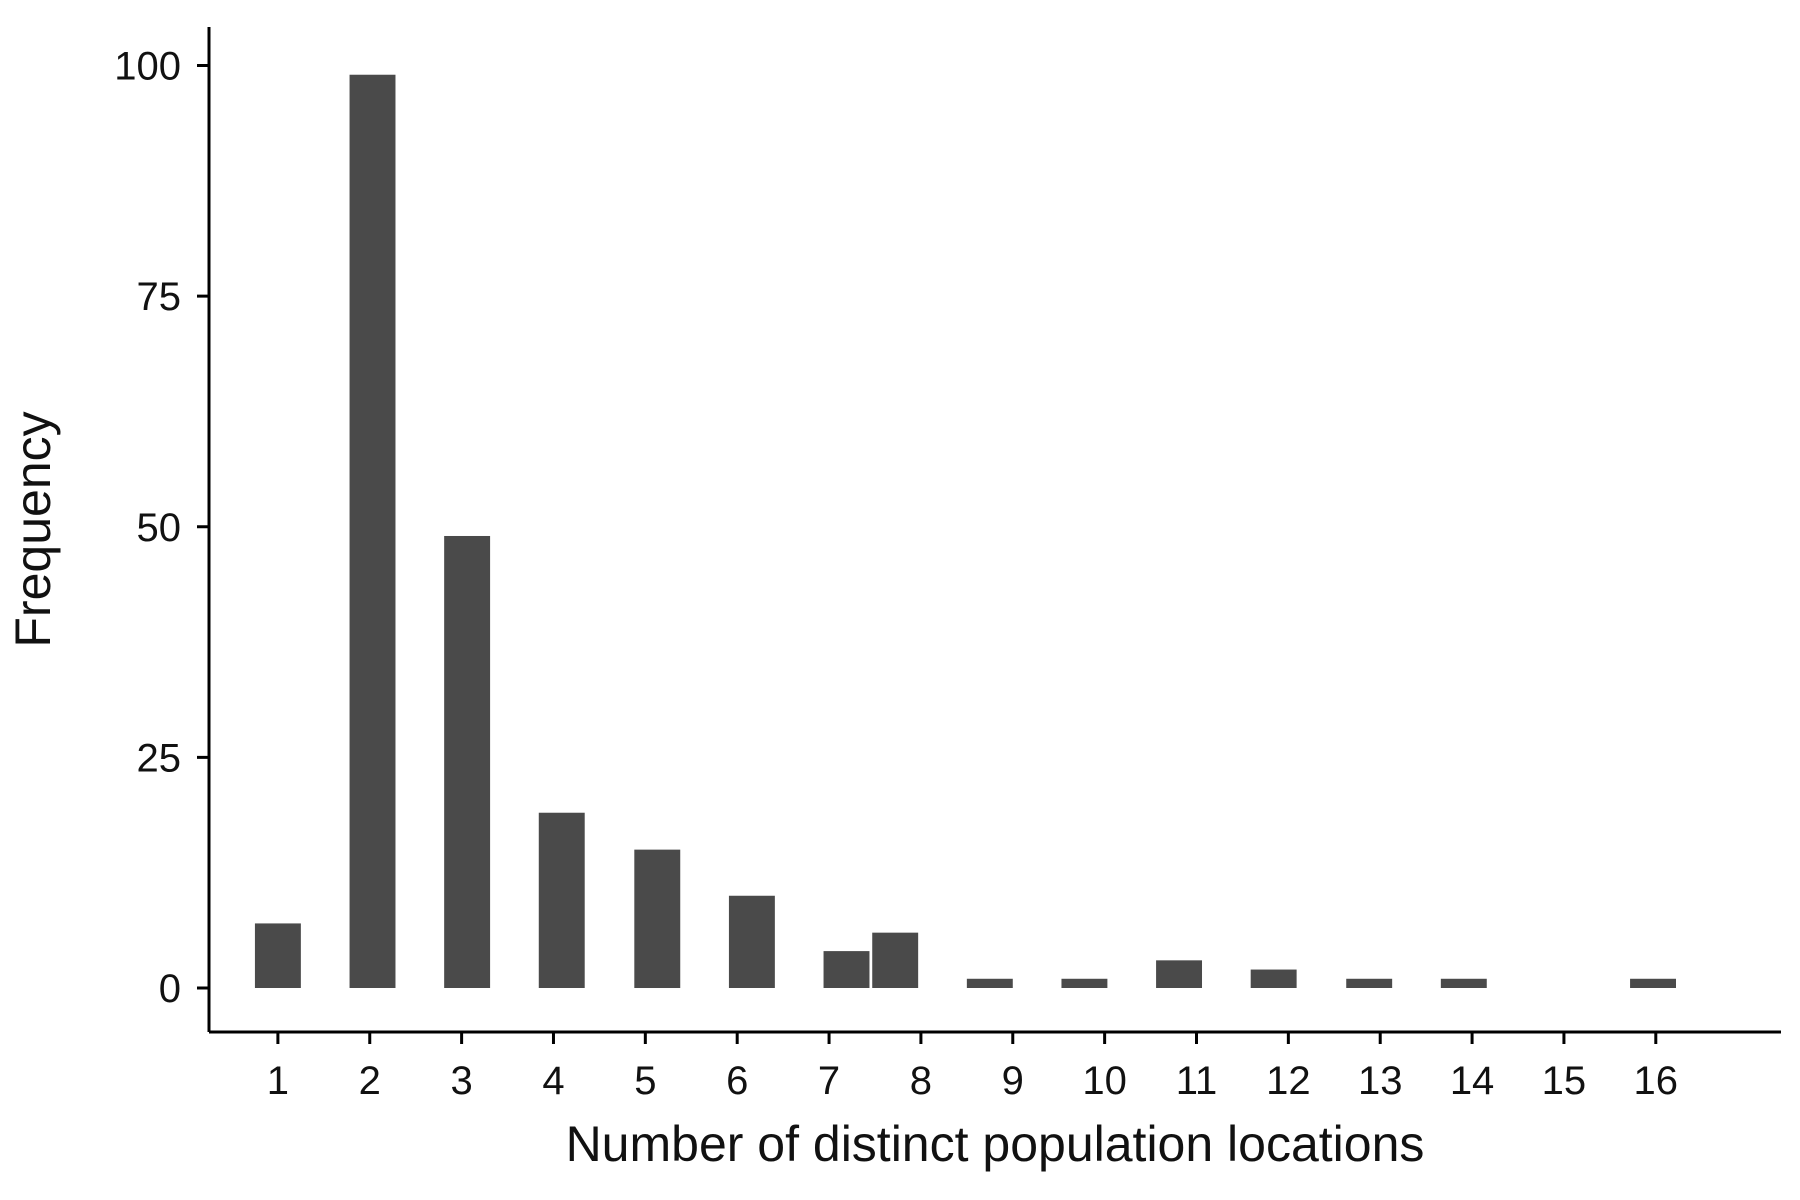 This screenshot has width=1800, height=1200. Describe the element at coordinates (1656, 1081) in the screenshot. I see `x-tick-label: 16` at that location.